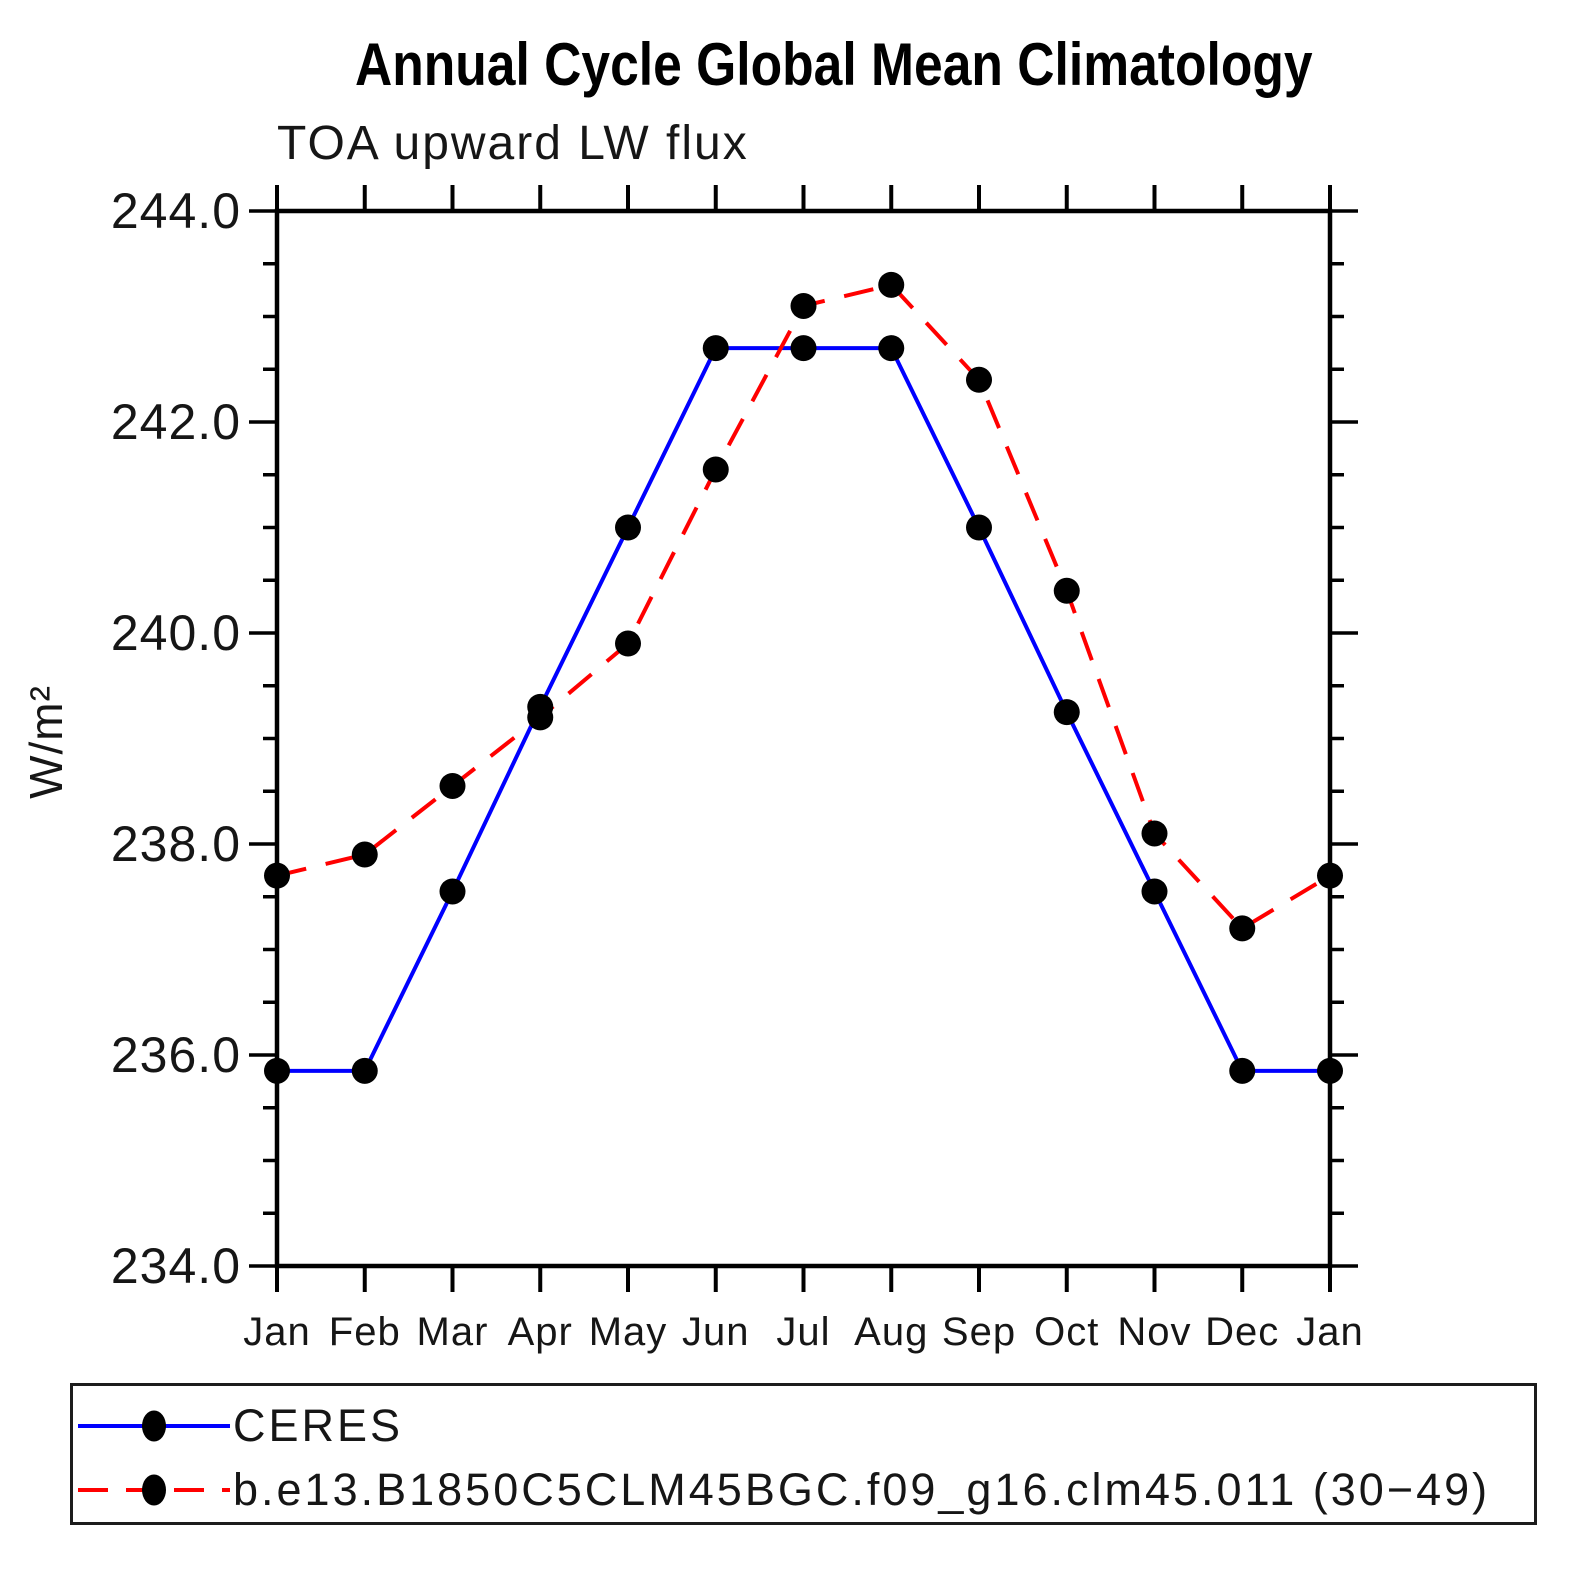 This screenshot has height=1574, width=1574. What do you see at coordinates (365, 1332) in the screenshot?
I see `x-tick-label: Feb` at bounding box center [365, 1332].